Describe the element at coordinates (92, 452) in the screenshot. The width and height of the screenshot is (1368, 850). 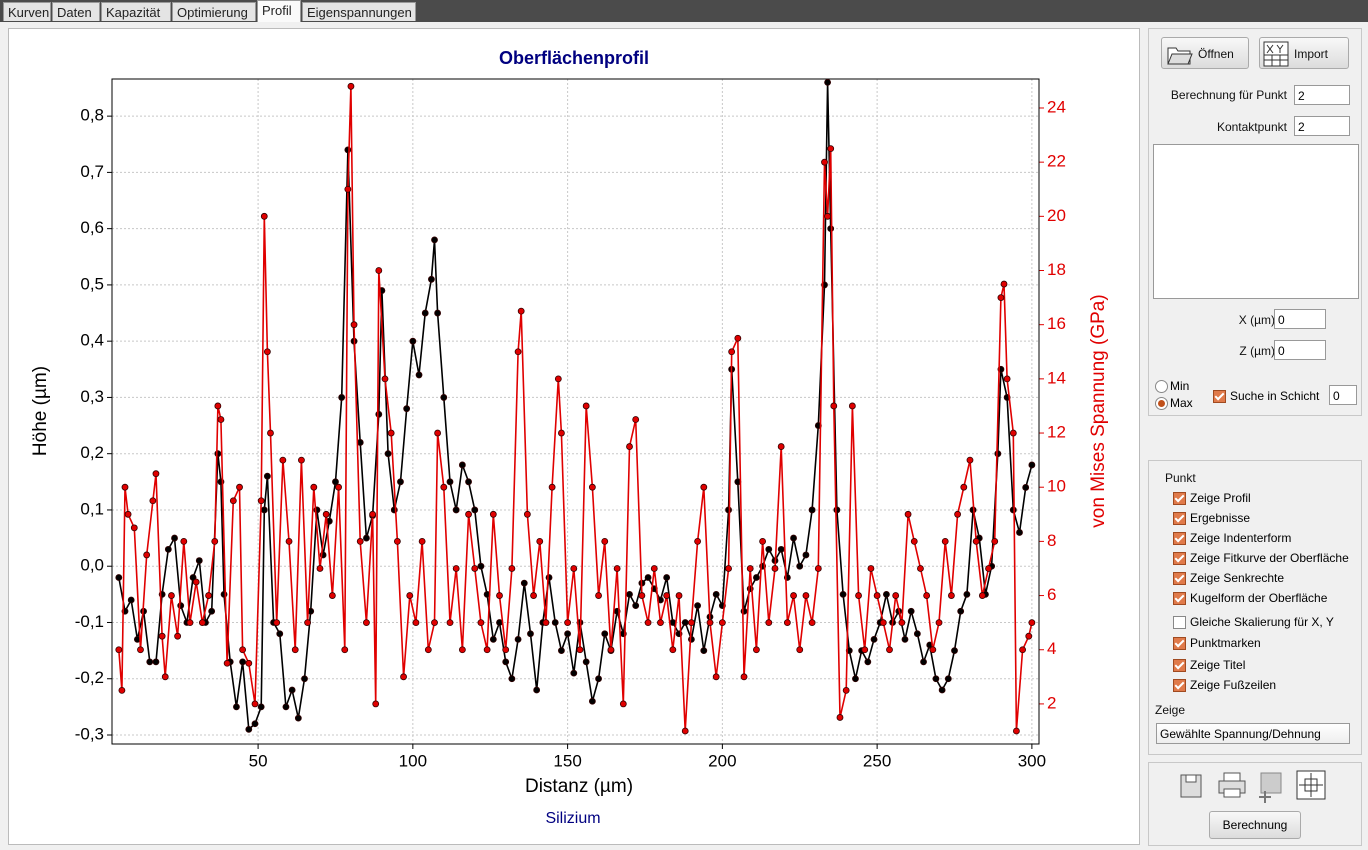
I see `y-tick-label: 0,2` at that location.